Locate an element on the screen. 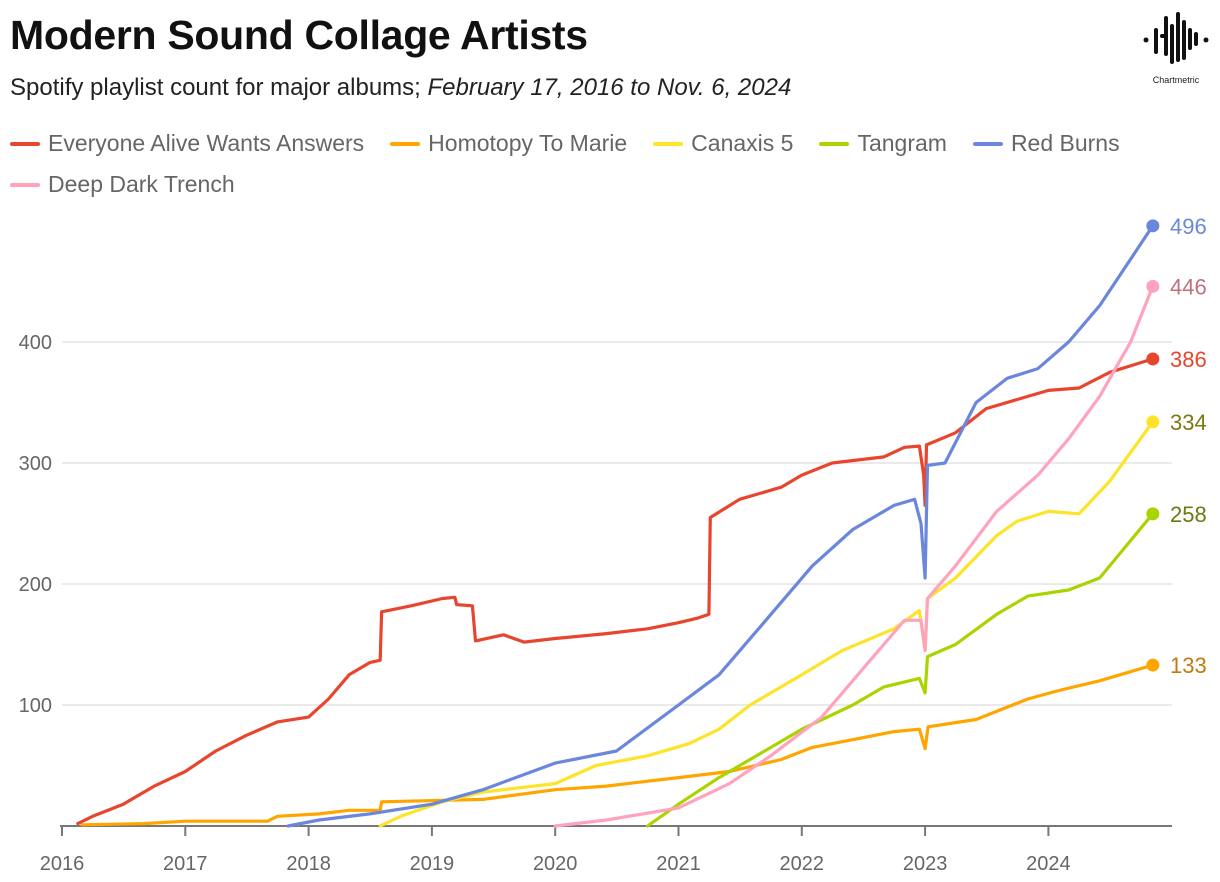  series-line-tangram is located at coordinates (900, 670).